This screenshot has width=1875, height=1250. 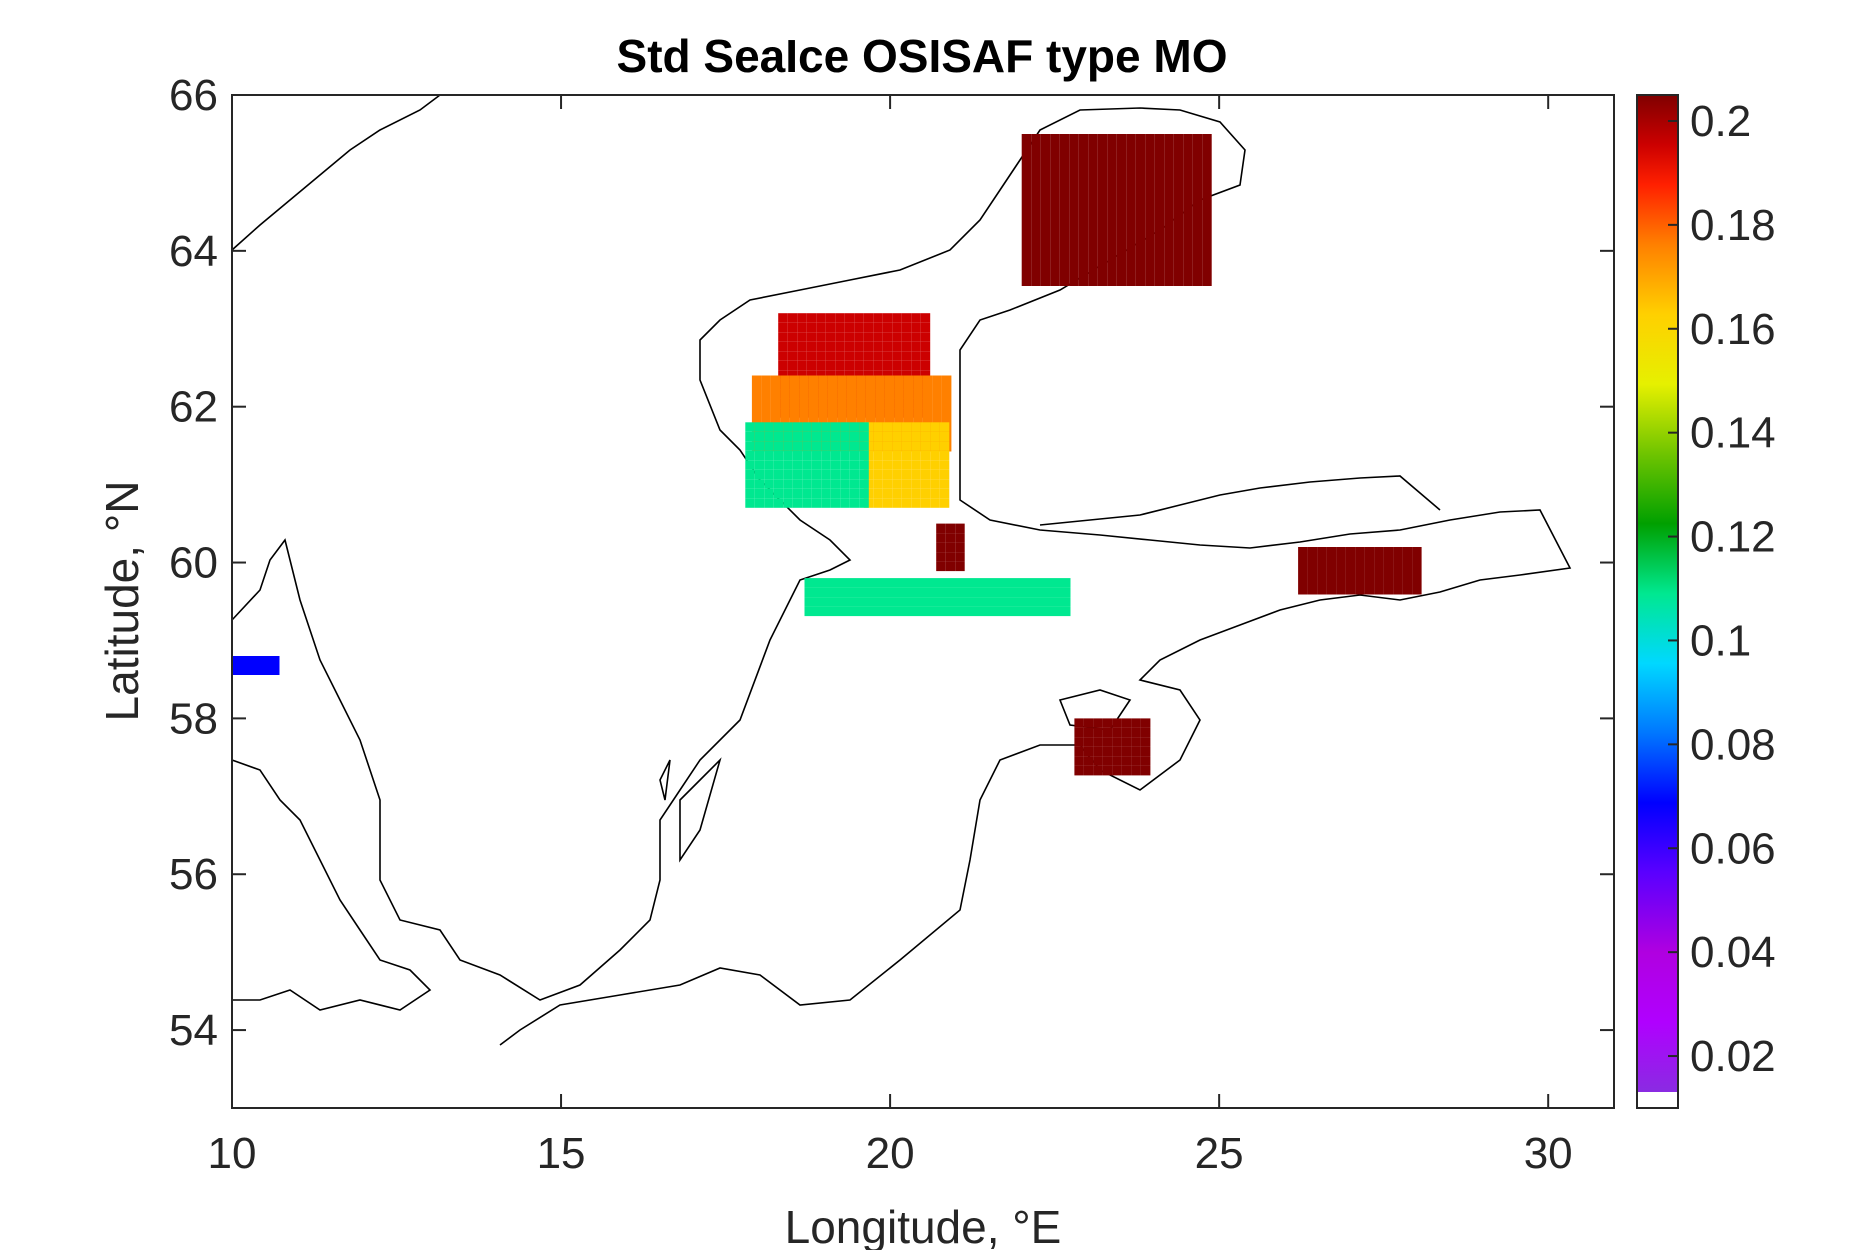 What do you see at coordinates (193, 718) in the screenshot?
I see `y-tick-label: 58` at bounding box center [193, 718].